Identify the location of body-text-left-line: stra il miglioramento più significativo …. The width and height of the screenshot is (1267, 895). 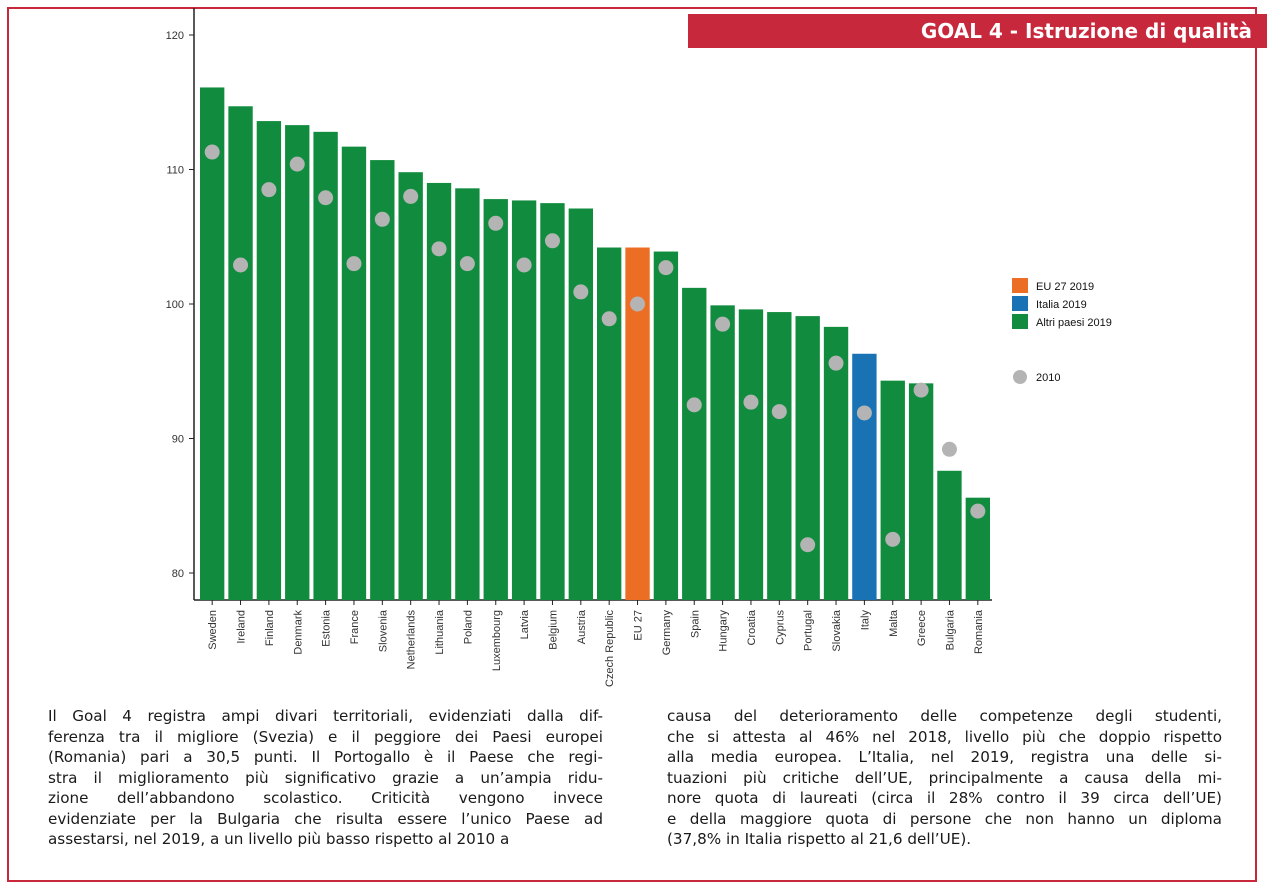
(325, 777).